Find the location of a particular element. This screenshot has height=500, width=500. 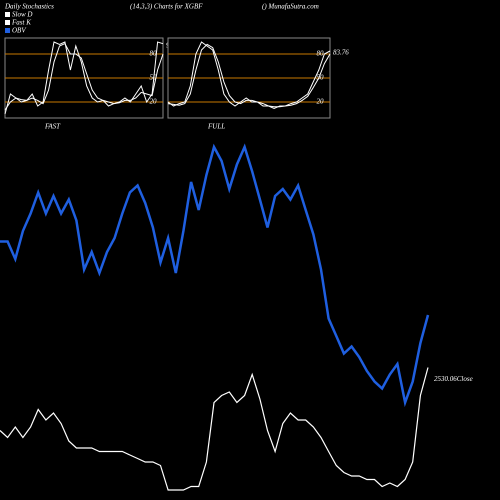

header-center: (14,3,3) Charts for XGBF is located at coordinates (166, 7).